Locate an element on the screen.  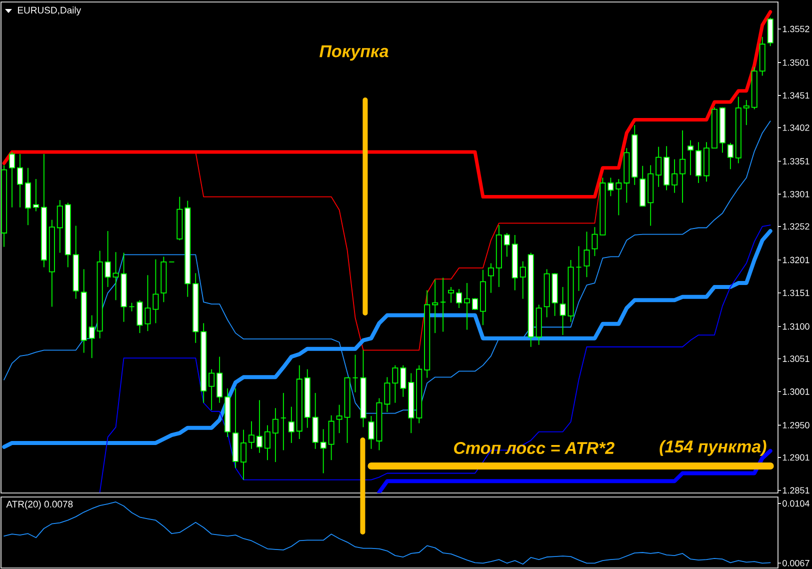
y-tick-label: 1.3552 is located at coordinates (796, 29).